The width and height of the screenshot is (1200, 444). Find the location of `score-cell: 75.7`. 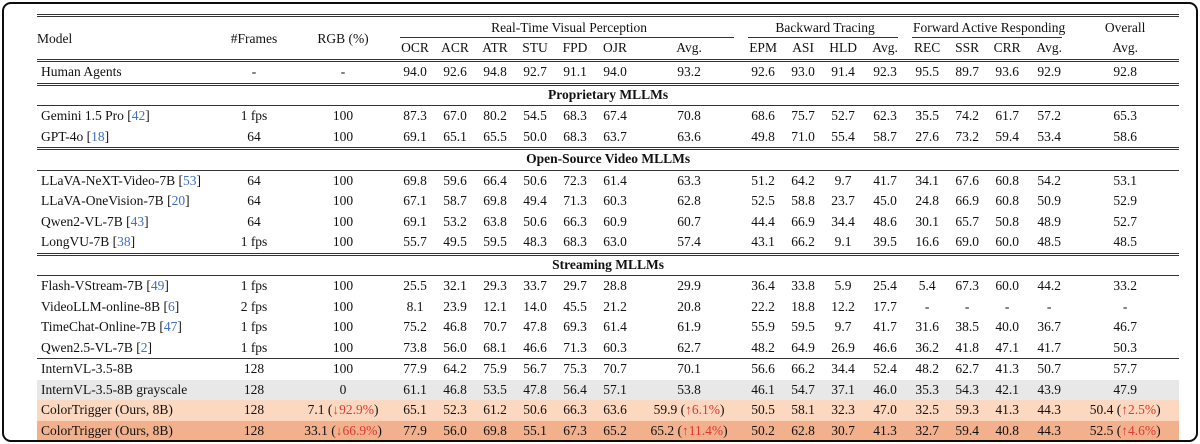

score-cell: 75.7 is located at coordinates (803, 115).